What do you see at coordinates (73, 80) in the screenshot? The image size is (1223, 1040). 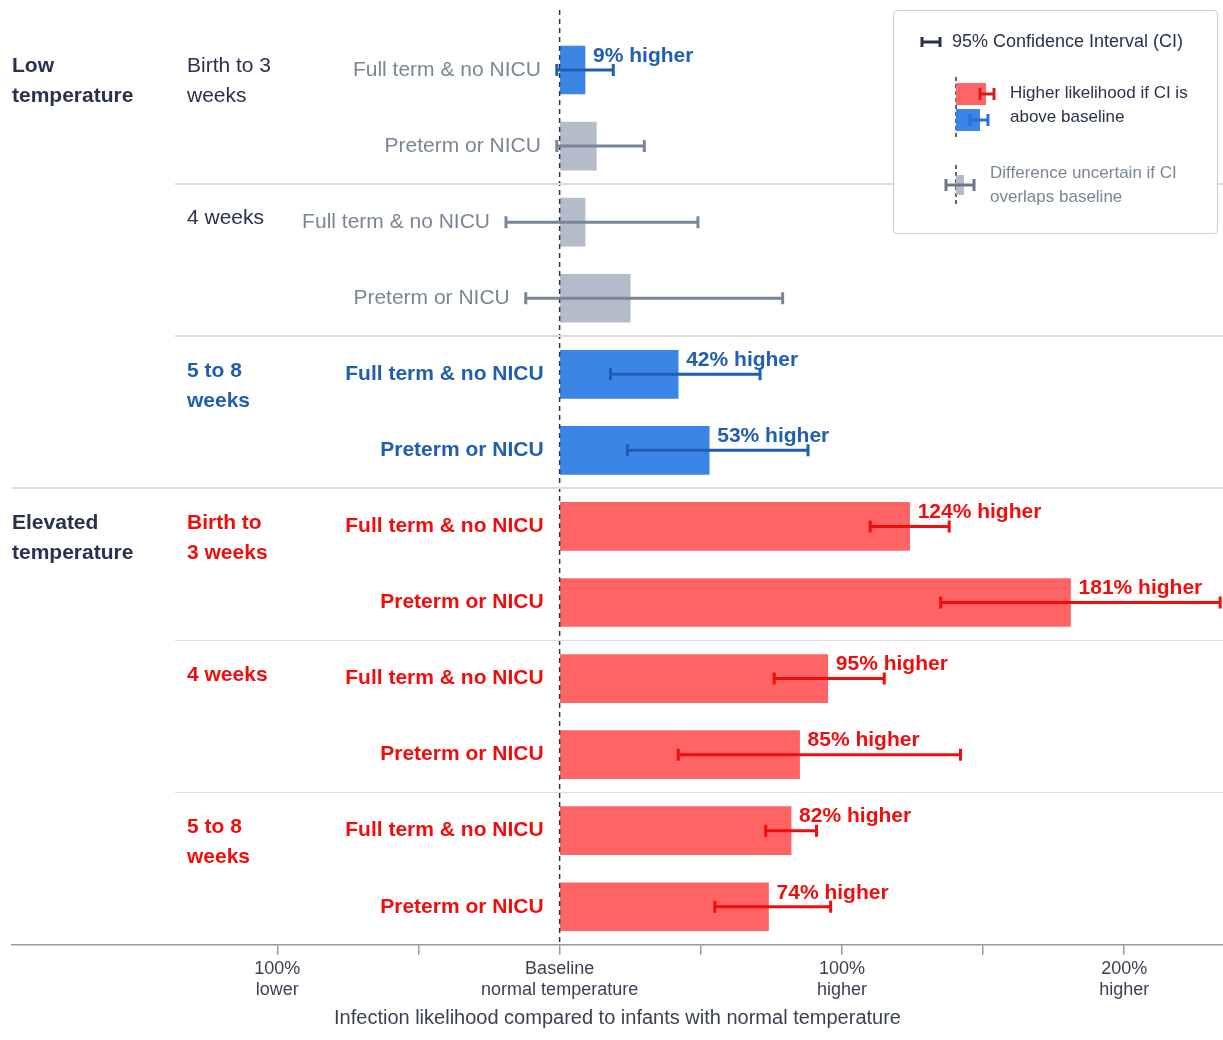 I see `annotation: Low temperature` at bounding box center [73, 80].